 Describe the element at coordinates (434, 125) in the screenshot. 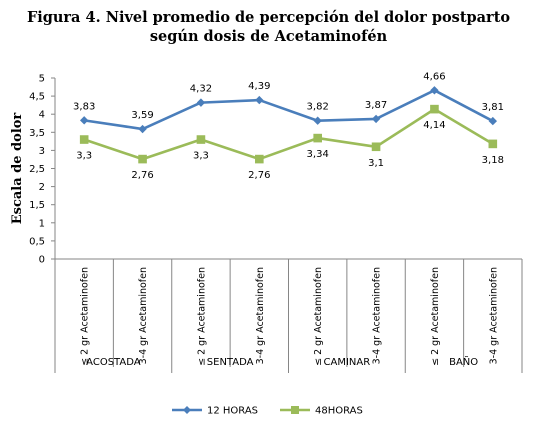

I see `data-label: 4,14` at that location.